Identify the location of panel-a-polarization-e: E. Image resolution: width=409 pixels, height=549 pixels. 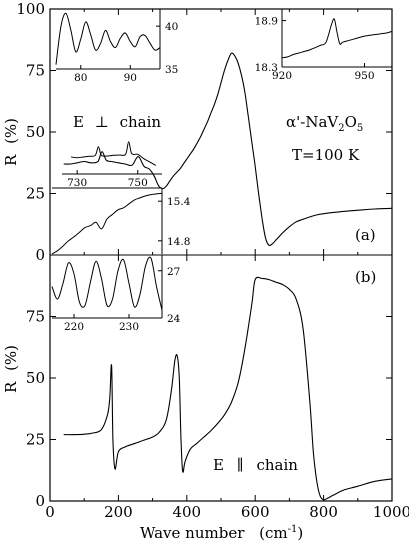
(78, 122).